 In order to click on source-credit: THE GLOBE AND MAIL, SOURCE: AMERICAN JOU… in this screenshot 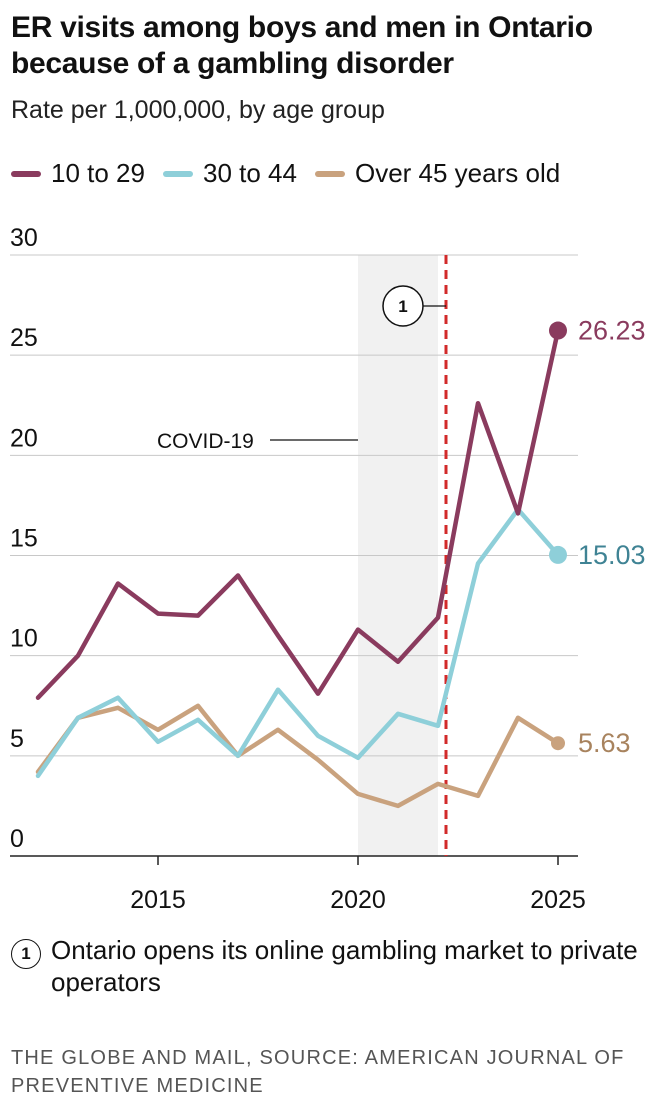, I will do `click(318, 1072)`.